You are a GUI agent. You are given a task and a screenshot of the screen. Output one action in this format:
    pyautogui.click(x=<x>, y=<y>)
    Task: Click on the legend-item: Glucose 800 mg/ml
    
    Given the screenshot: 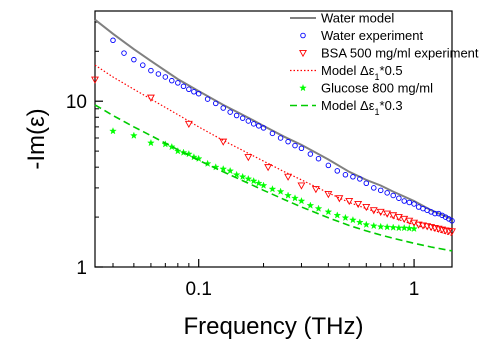 What is the action you would take?
    pyautogui.click(x=366, y=88)
    